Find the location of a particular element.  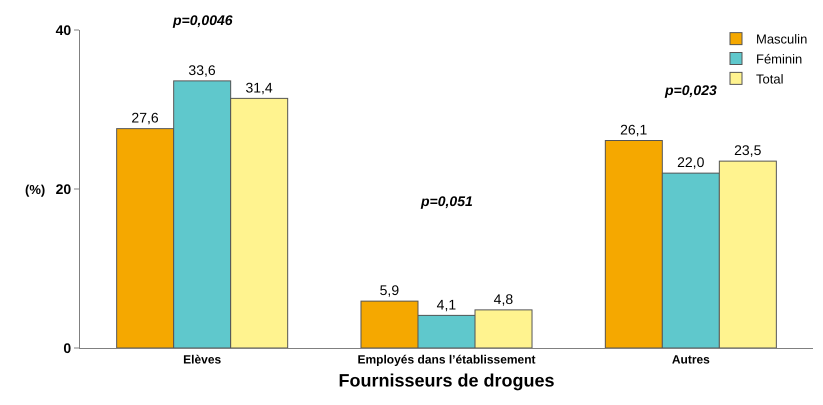

data-label: 5,9 is located at coordinates (390, 290).